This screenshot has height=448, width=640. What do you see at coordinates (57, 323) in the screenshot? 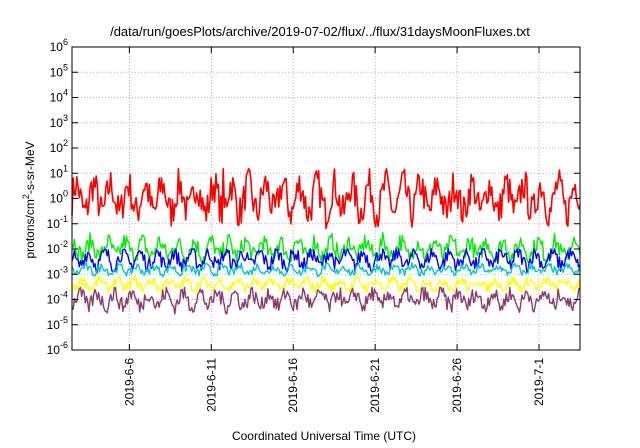
I see `y-tick-label: 10⁻⁵` at bounding box center [57, 323].